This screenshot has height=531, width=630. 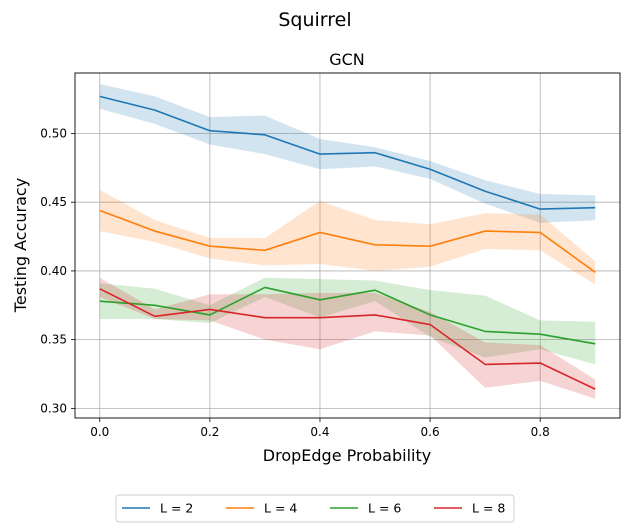 I want to click on chart-title: GCN, so click(x=347, y=59).